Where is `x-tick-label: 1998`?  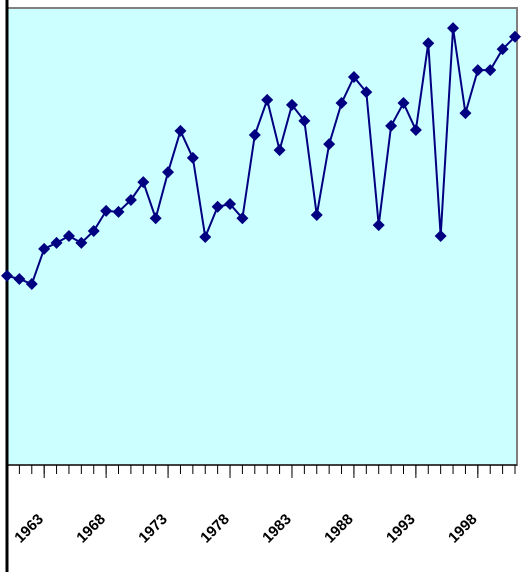 x-tick-label: 1998 is located at coordinates (463, 529).